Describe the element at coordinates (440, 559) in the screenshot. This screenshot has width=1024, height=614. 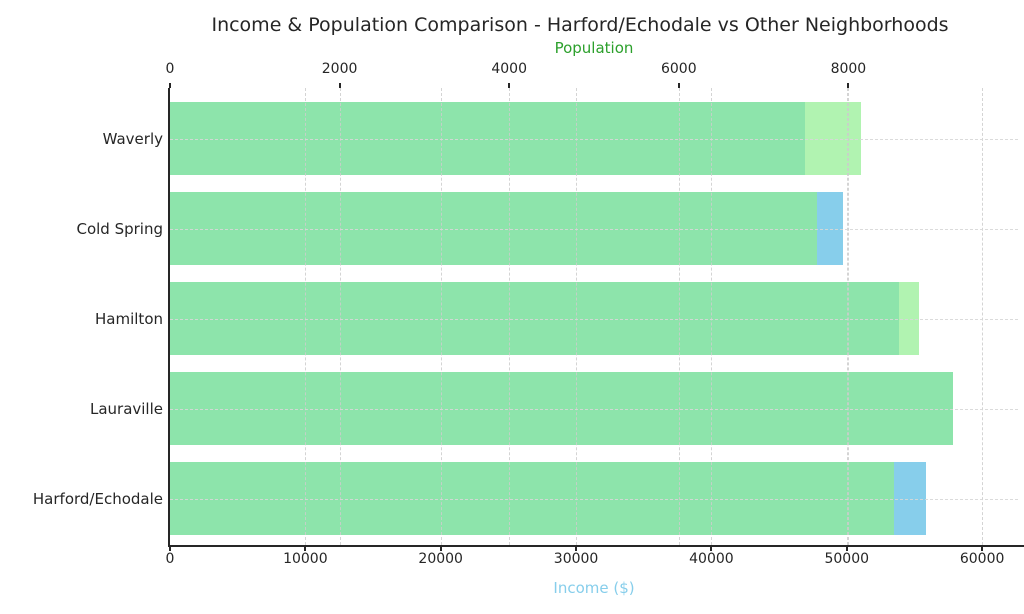
I see `bottom-tick-label: 20000` at that location.